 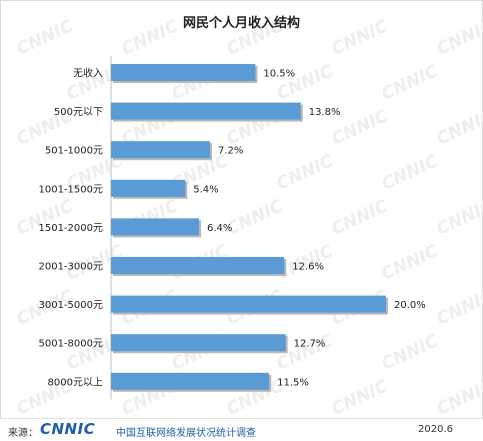 What do you see at coordinates (70, 344) in the screenshot?
I see `category-label-7: 5001-8000元` at bounding box center [70, 344].